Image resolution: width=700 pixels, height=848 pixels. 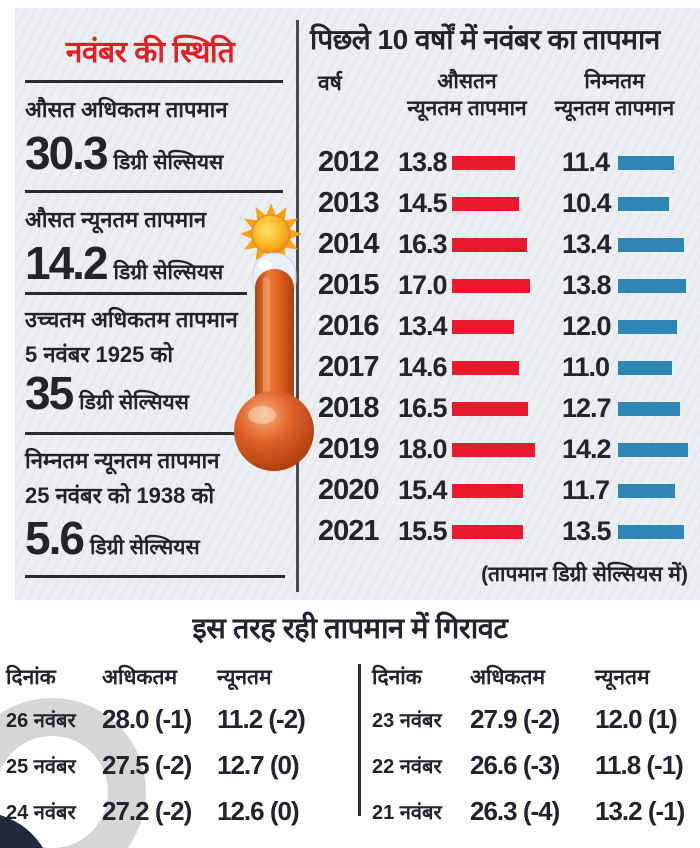 I want to click on avg-value: 13.8, so click(x=423, y=162).